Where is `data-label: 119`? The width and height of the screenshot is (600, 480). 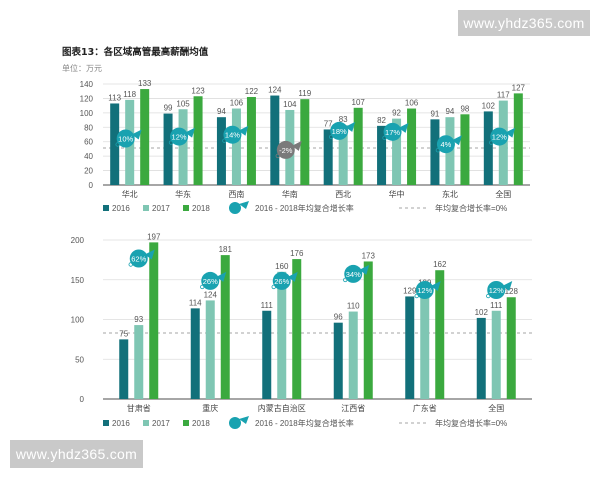
data-label: 119 is located at coordinates (304, 93).